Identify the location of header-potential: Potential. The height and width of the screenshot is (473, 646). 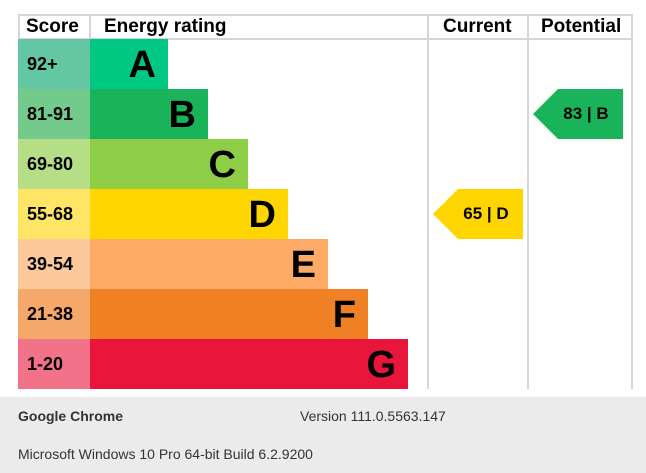
(581, 26).